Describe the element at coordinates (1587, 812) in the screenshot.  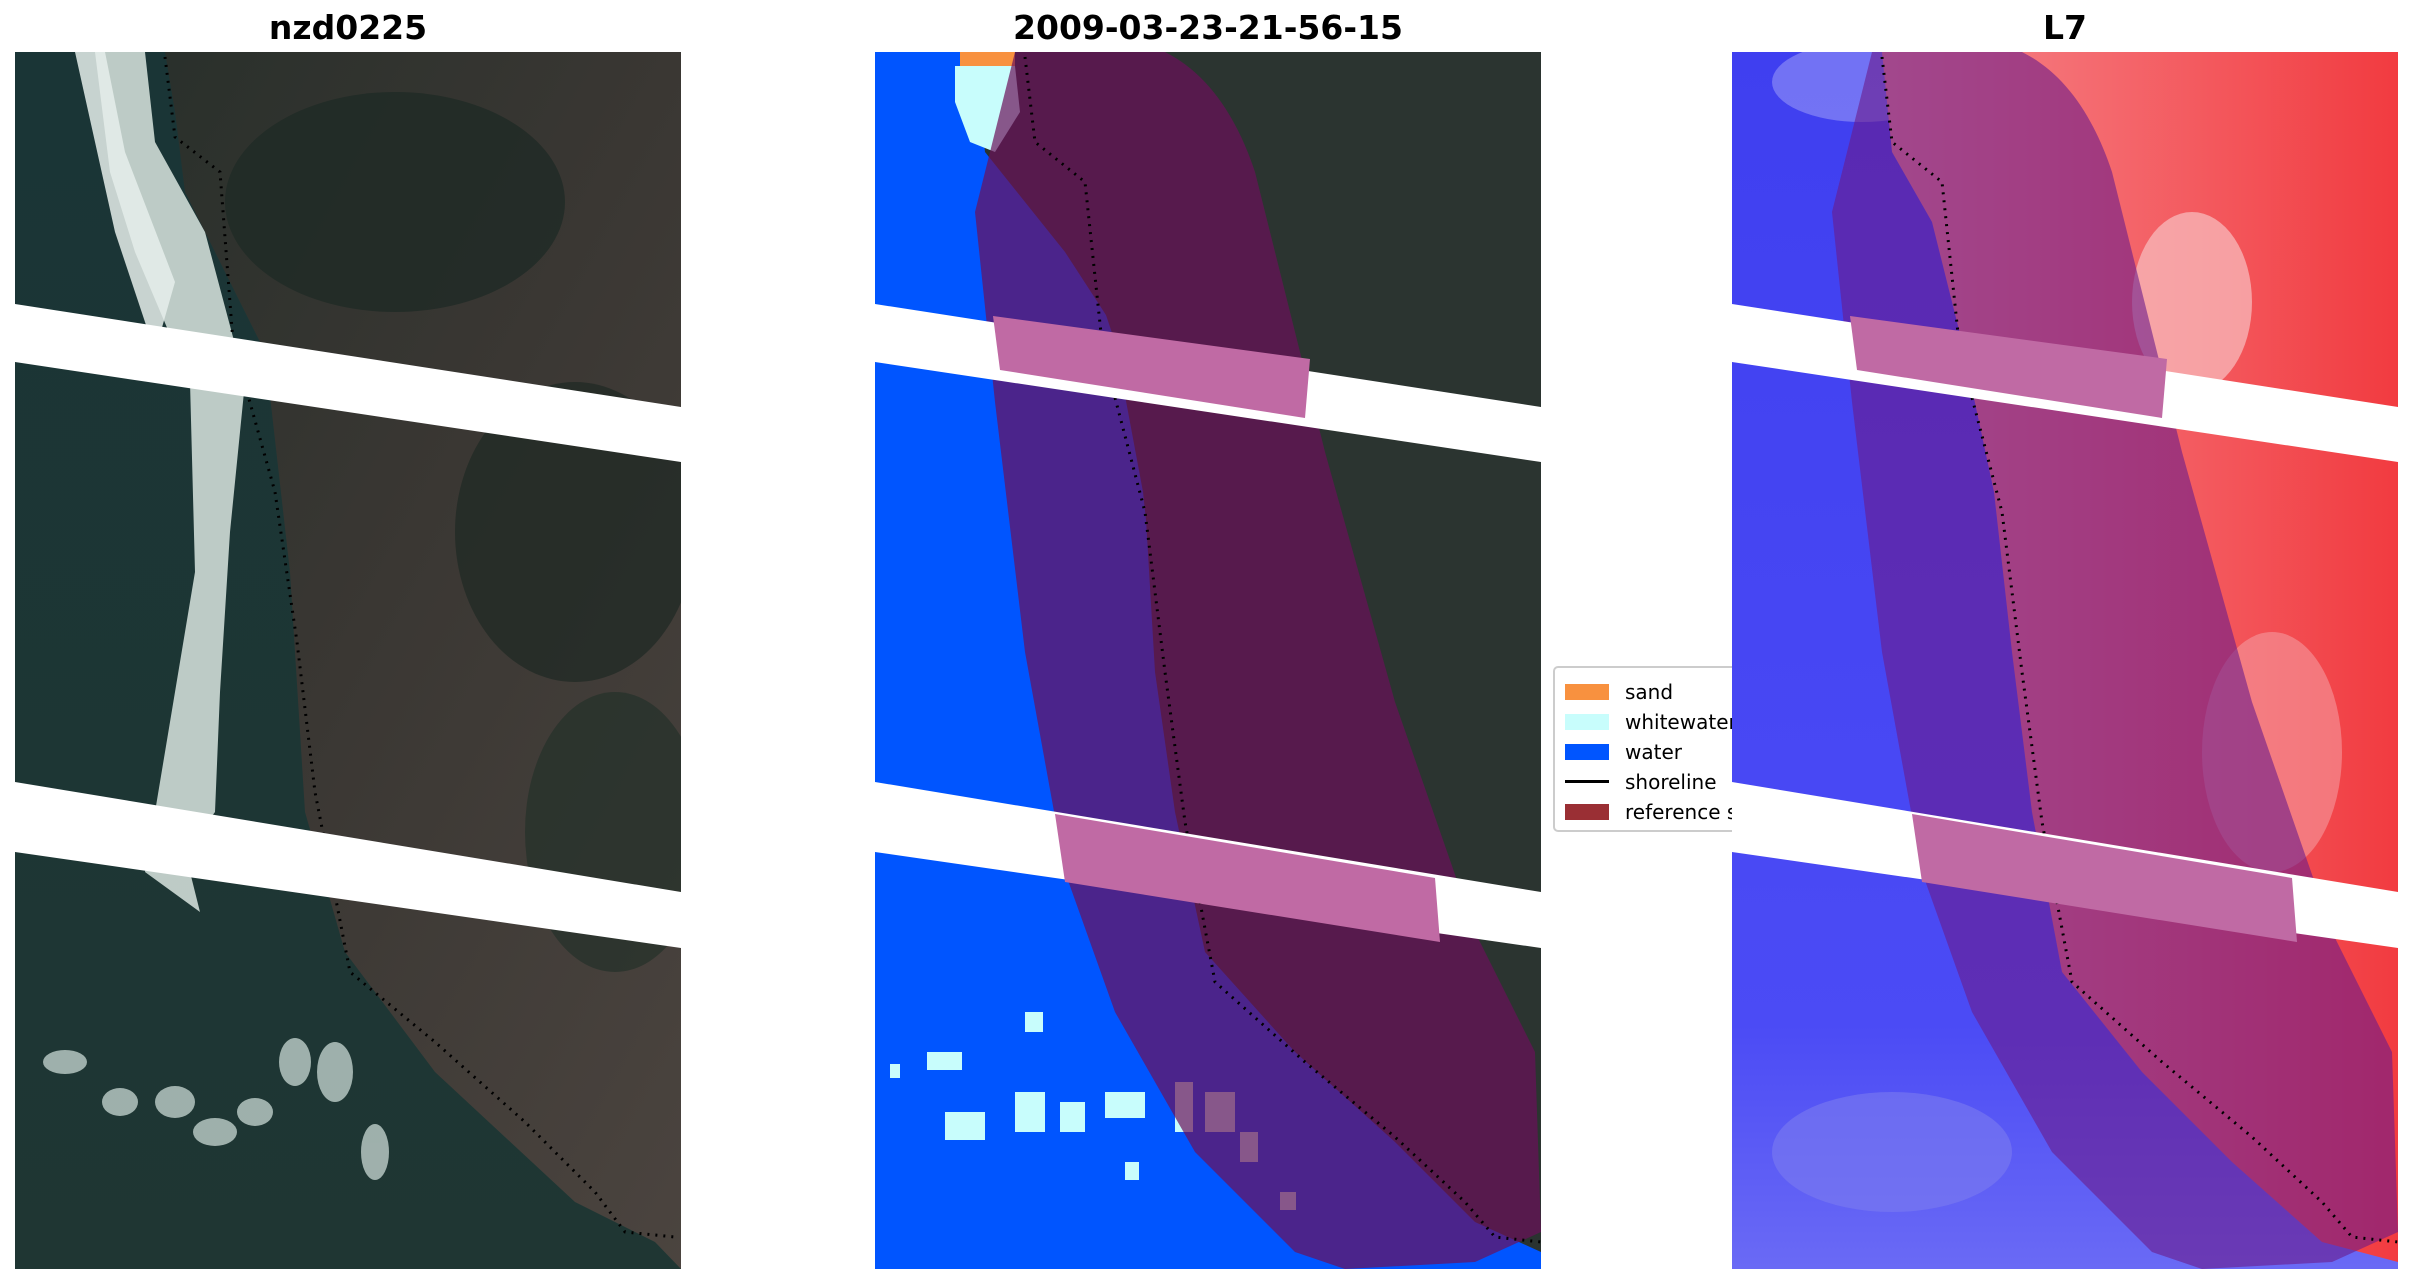
I see `legend-swatch-buffer` at that location.